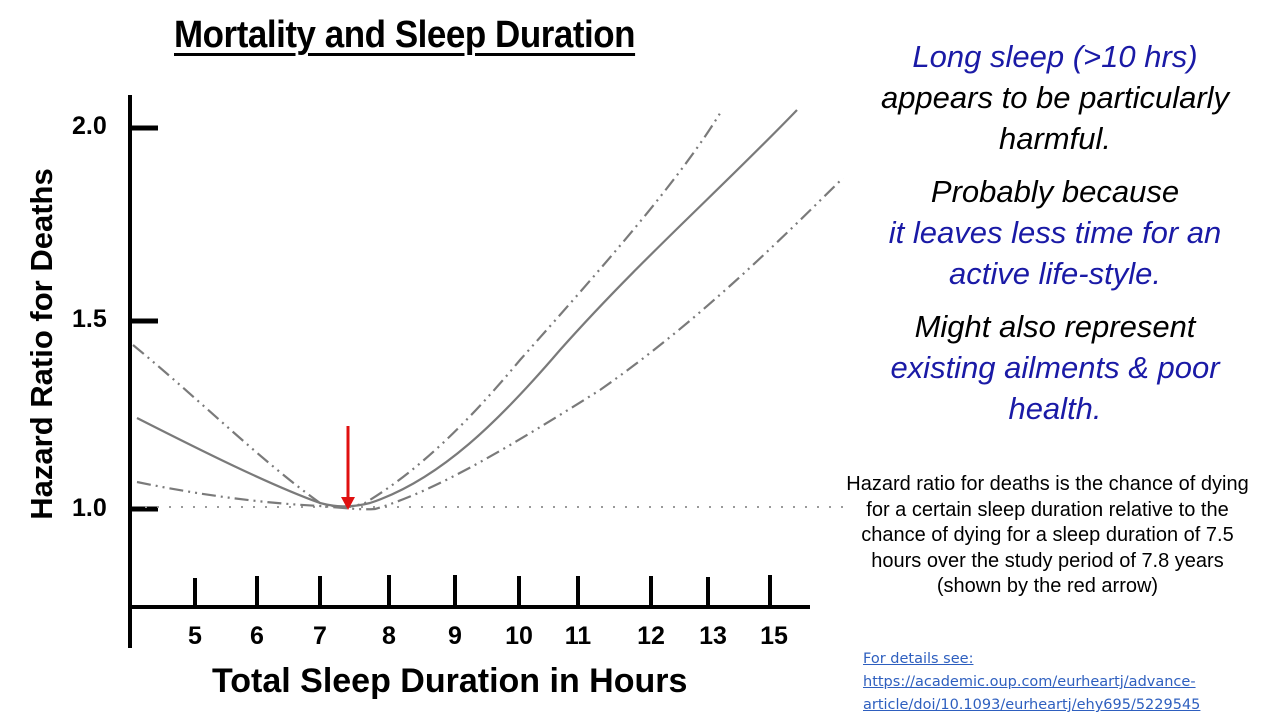  What do you see at coordinates (774, 636) in the screenshot?
I see `x-tick-label: 15` at bounding box center [774, 636].